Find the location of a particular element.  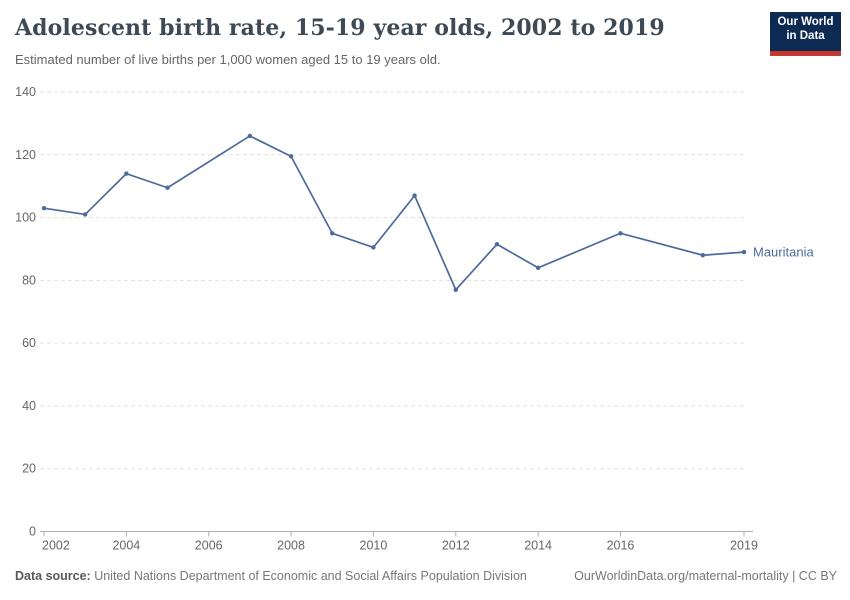

y-axis-tick-label: 0 is located at coordinates (32, 532).